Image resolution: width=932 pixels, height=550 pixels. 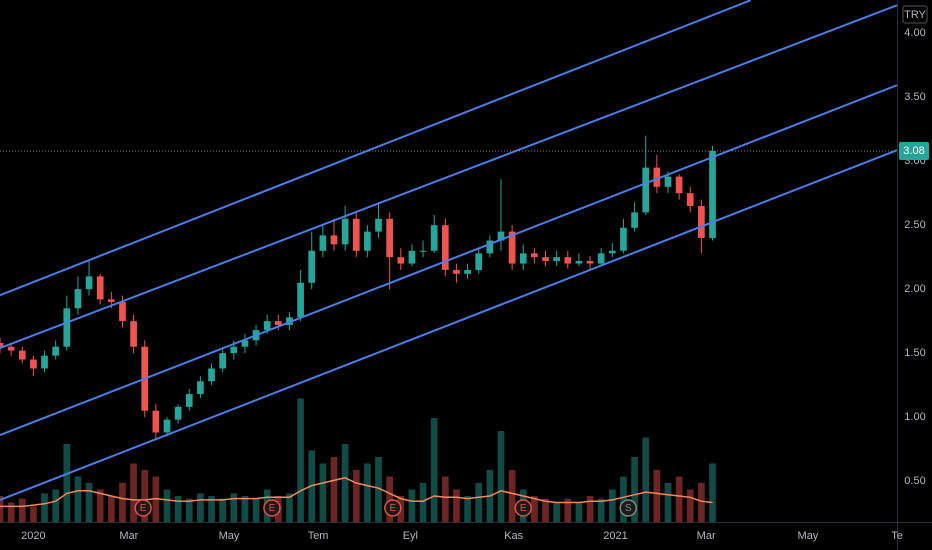 What do you see at coordinates (914, 225) in the screenshot?
I see `y-tick-label: 2.50` at bounding box center [914, 225].